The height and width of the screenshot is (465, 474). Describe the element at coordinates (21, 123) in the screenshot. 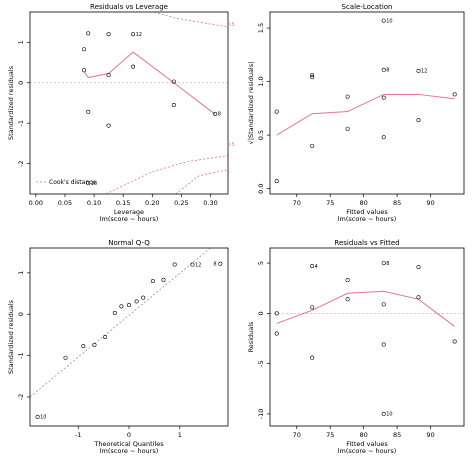

I see `leverage-y-tick-label: -1` at that location.